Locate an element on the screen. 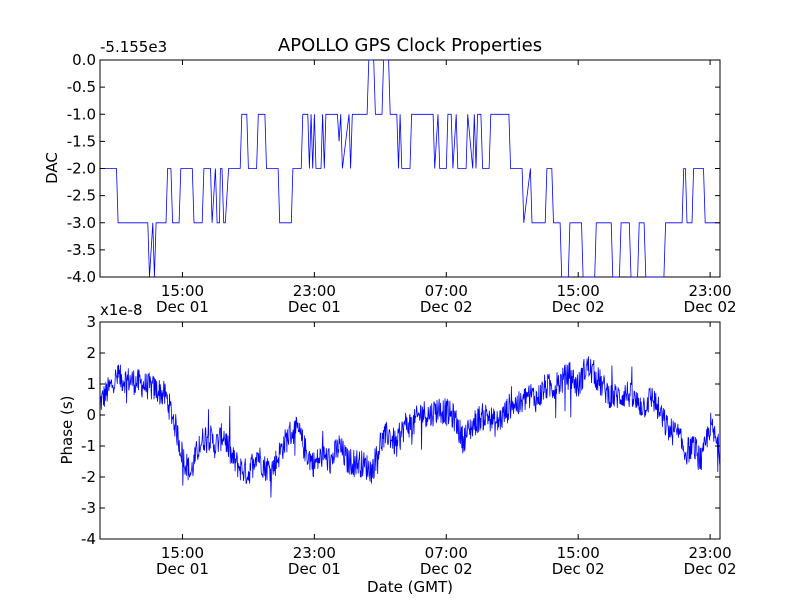 The height and width of the screenshot is (600, 800). chart-title: APOLLO GPS Clock Properties is located at coordinates (410, 45).